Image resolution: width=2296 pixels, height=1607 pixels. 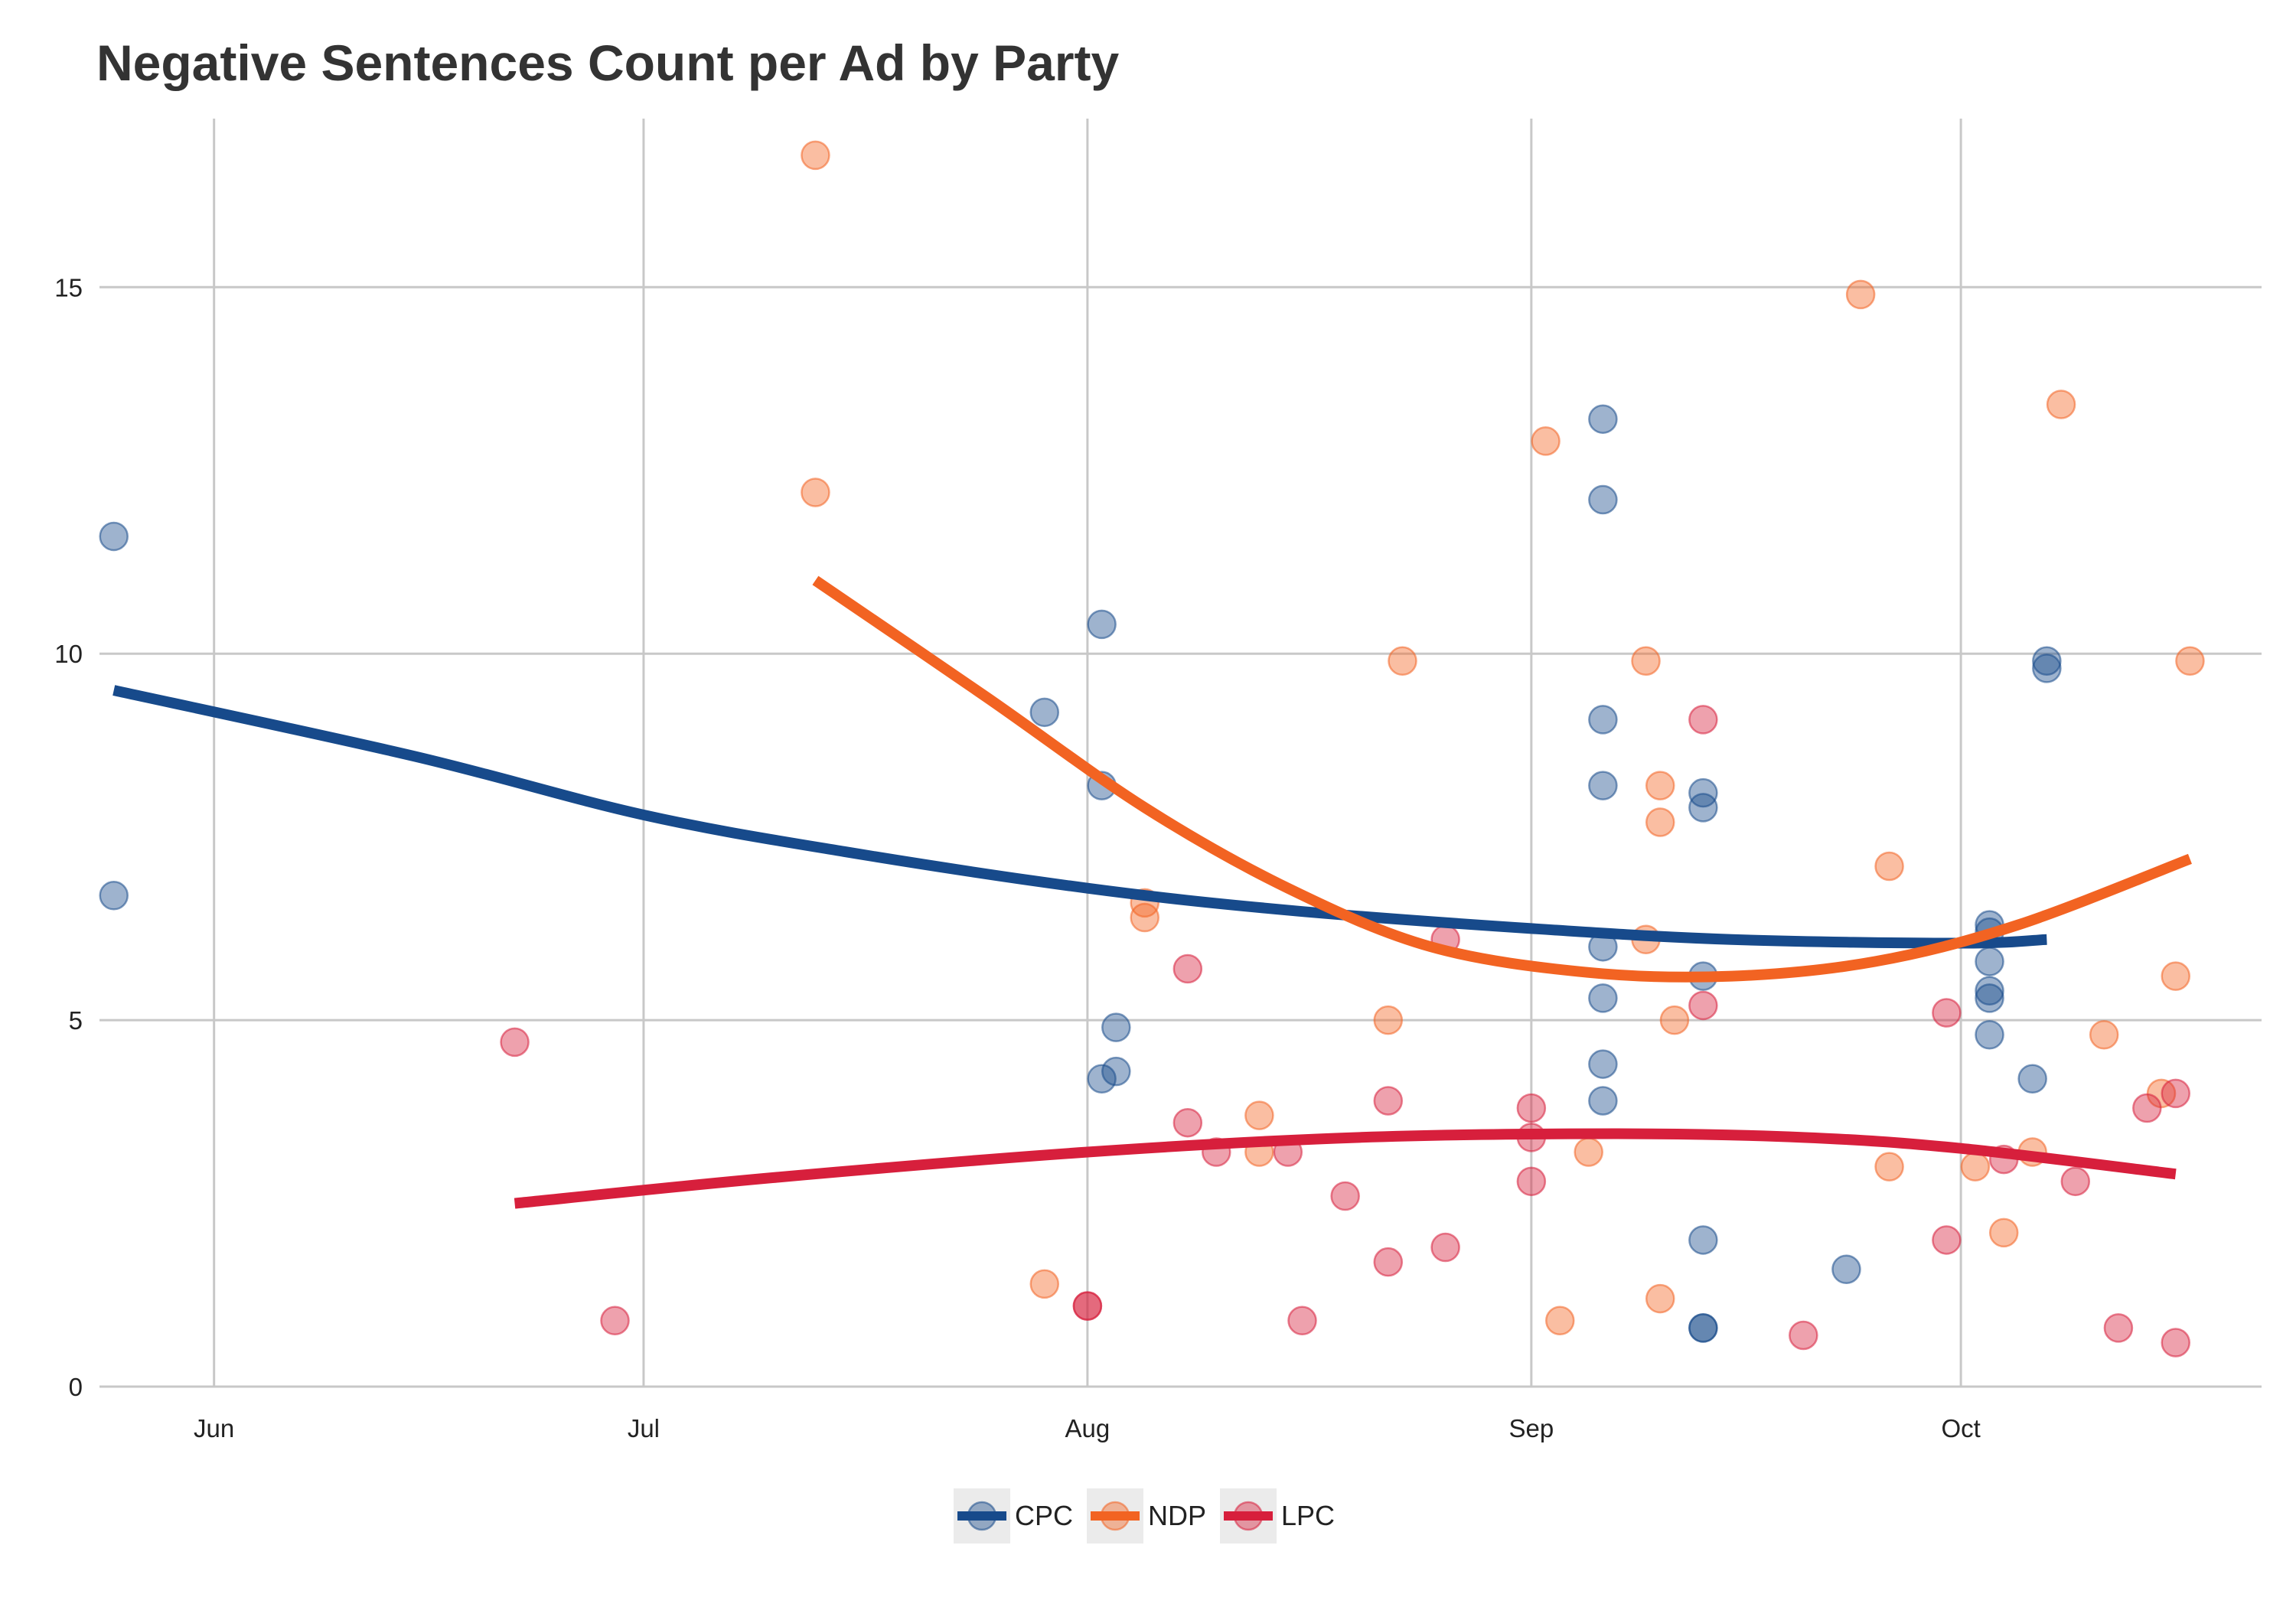 What do you see at coordinates (1080, 817) in the screenshot?
I see `cpc-trend-line` at bounding box center [1080, 817].